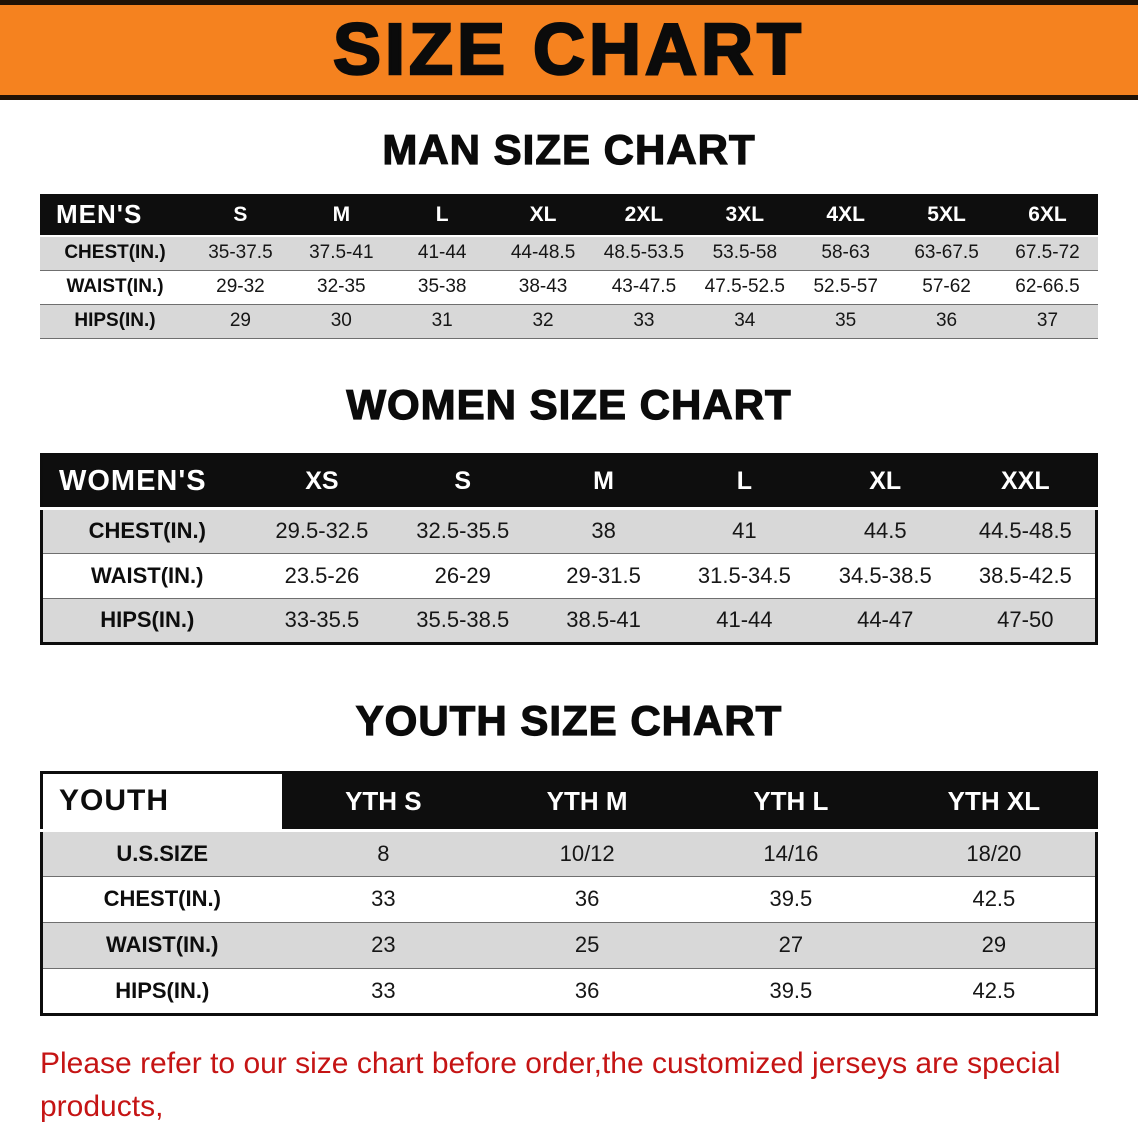 Image resolution: width=1138 pixels, height=1132 pixels. What do you see at coordinates (994, 853) in the screenshot?
I see `size-value: 18/20` at bounding box center [994, 853].